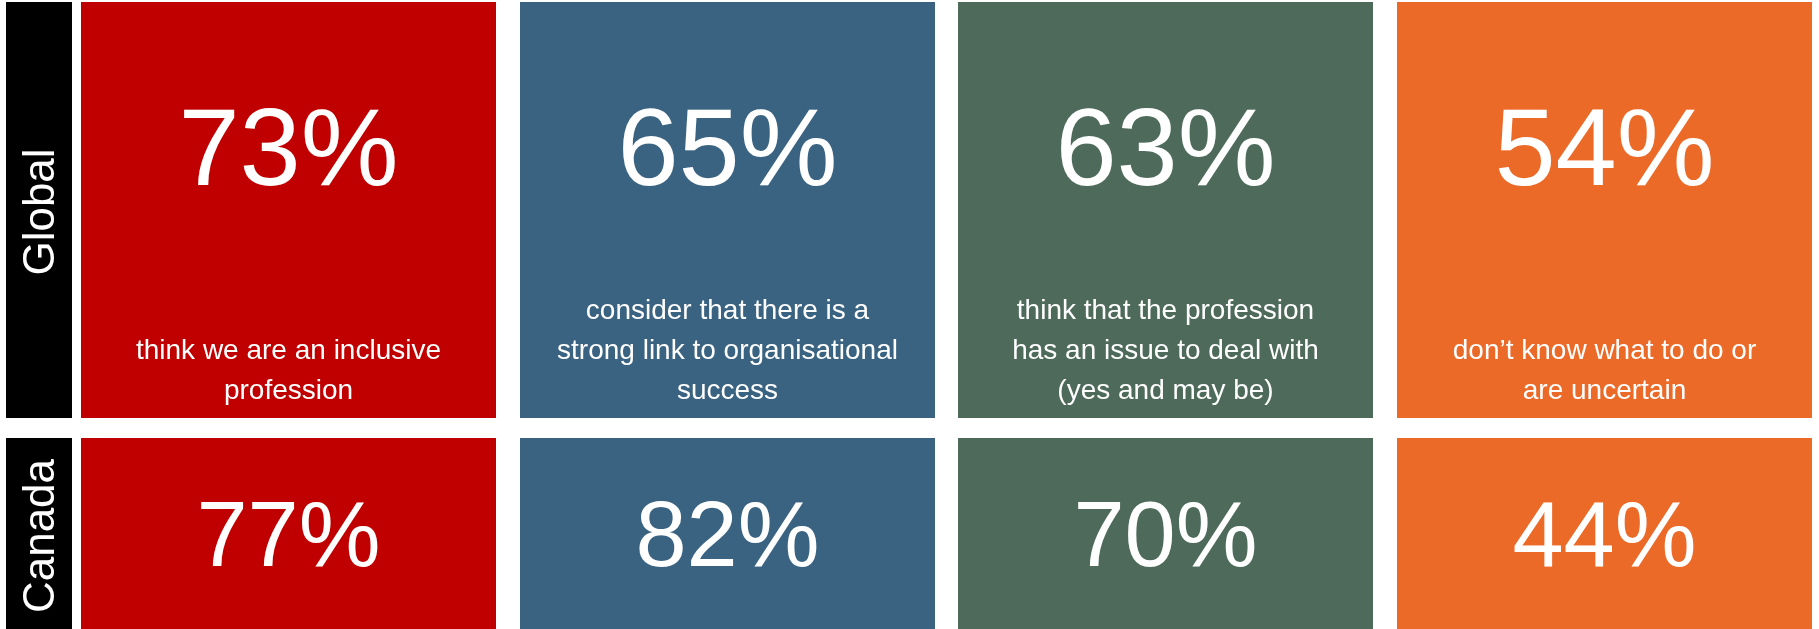  I want to click on category-label: don’t know what to do or are uncertain, so click(1604, 370).